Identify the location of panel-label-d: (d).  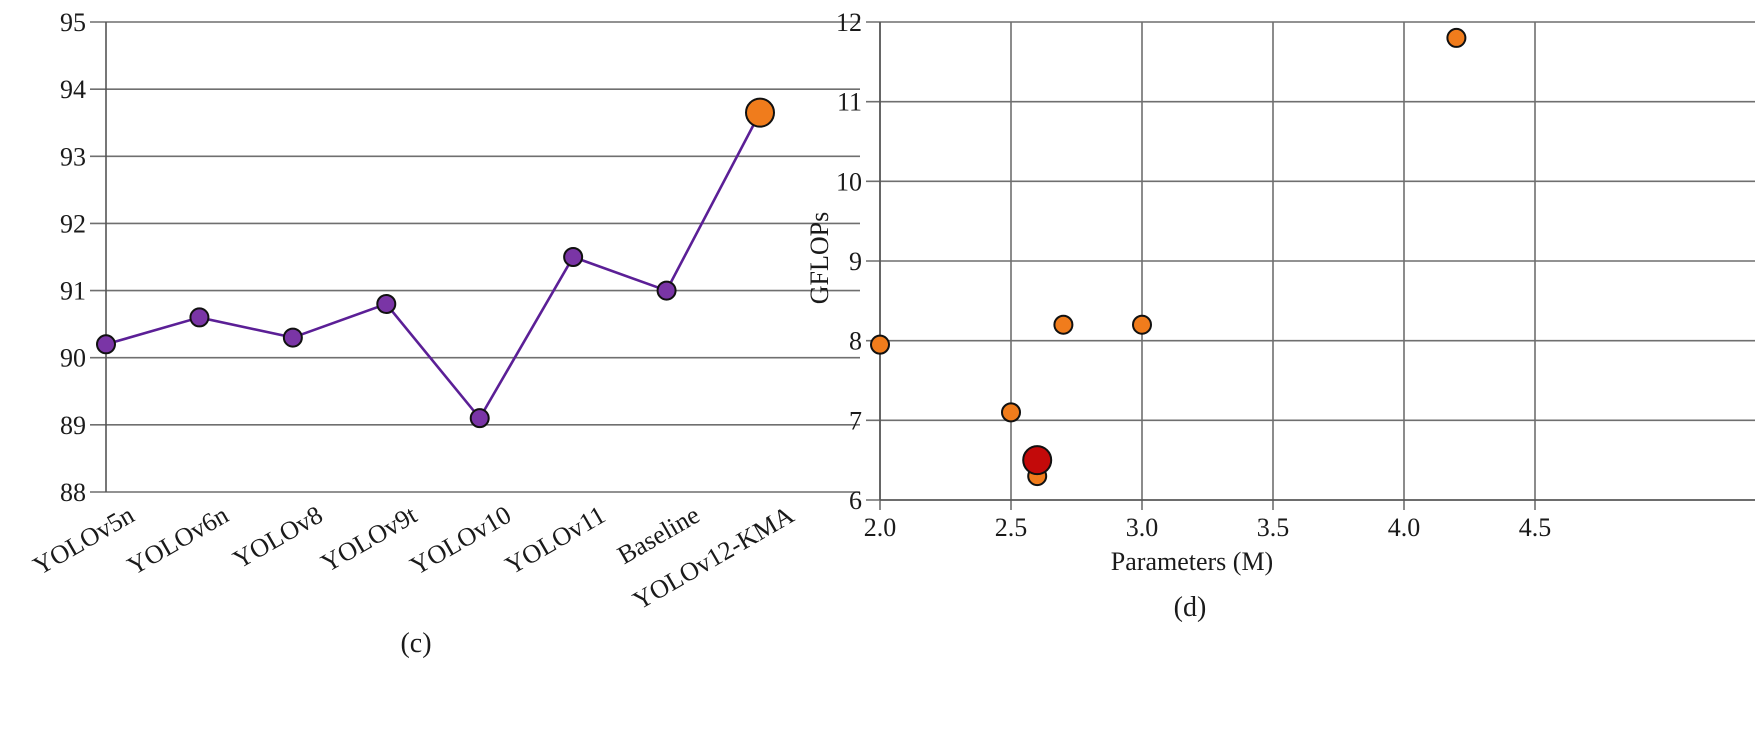
(1190, 607).